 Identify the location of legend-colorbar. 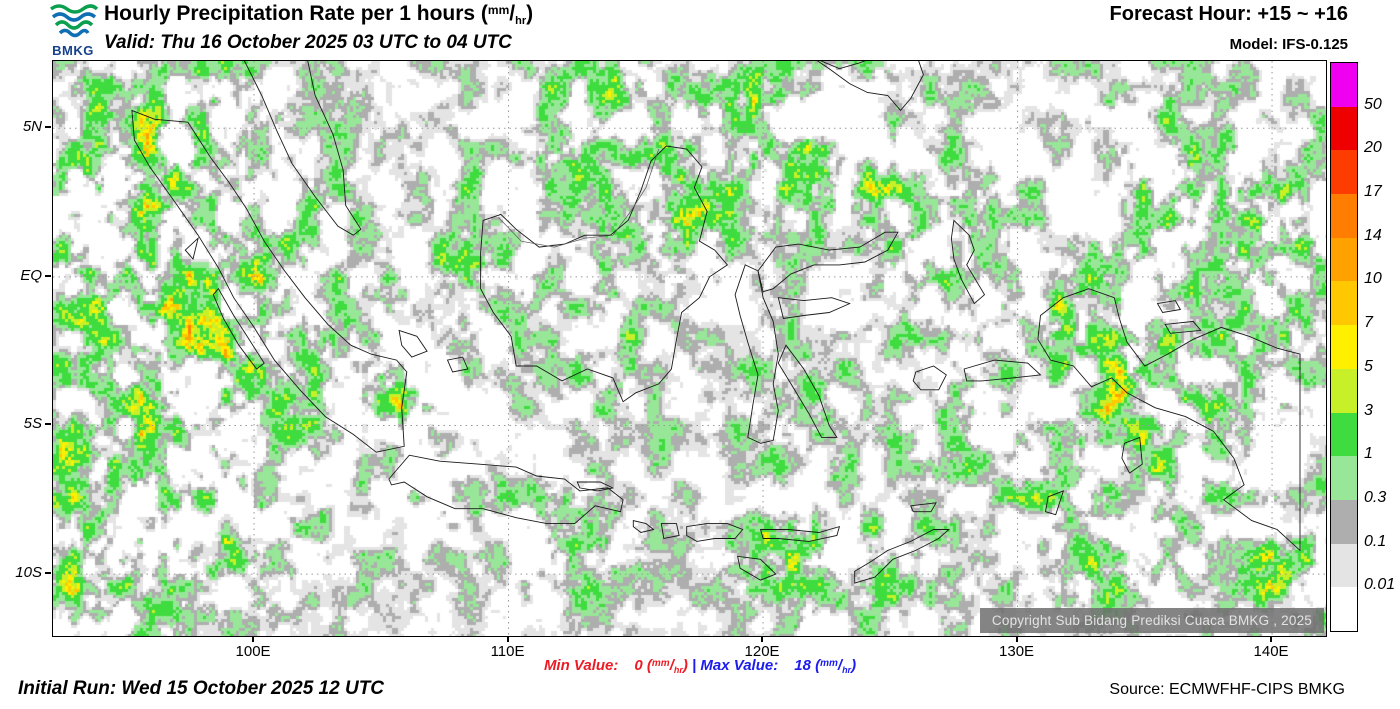
(1344, 347).